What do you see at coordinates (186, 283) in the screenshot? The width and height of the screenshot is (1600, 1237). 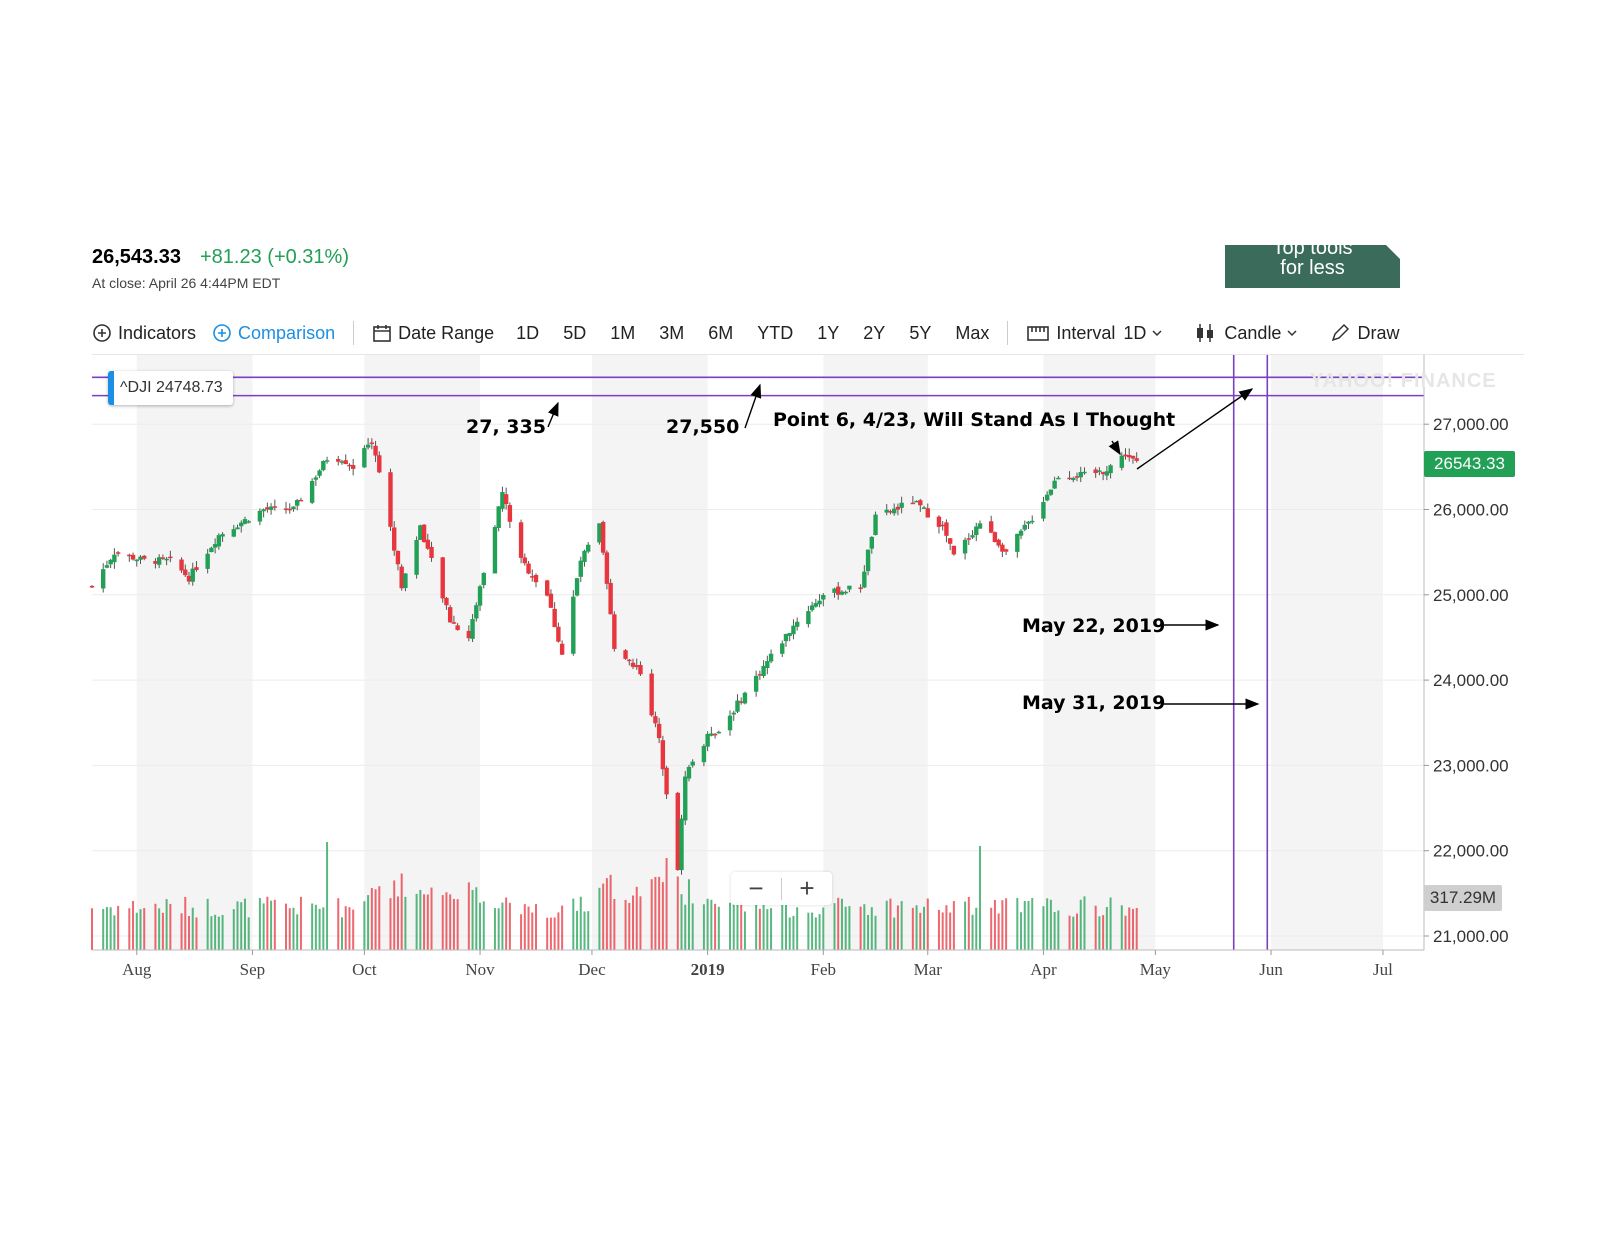 I see `quote-close-time: At close: April 26 4:44PM EDT` at bounding box center [186, 283].